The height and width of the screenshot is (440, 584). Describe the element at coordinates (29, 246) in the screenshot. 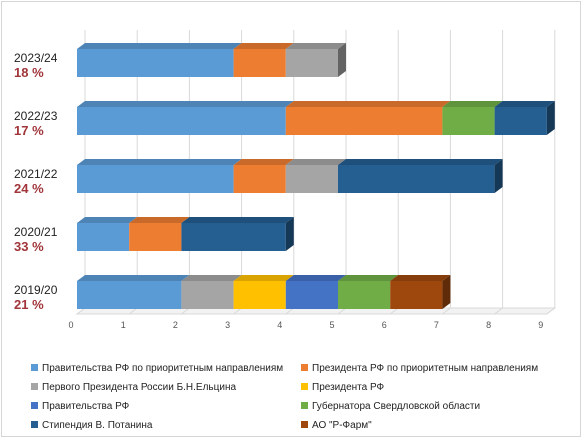

I see `category-percent-label: 33 %` at that location.